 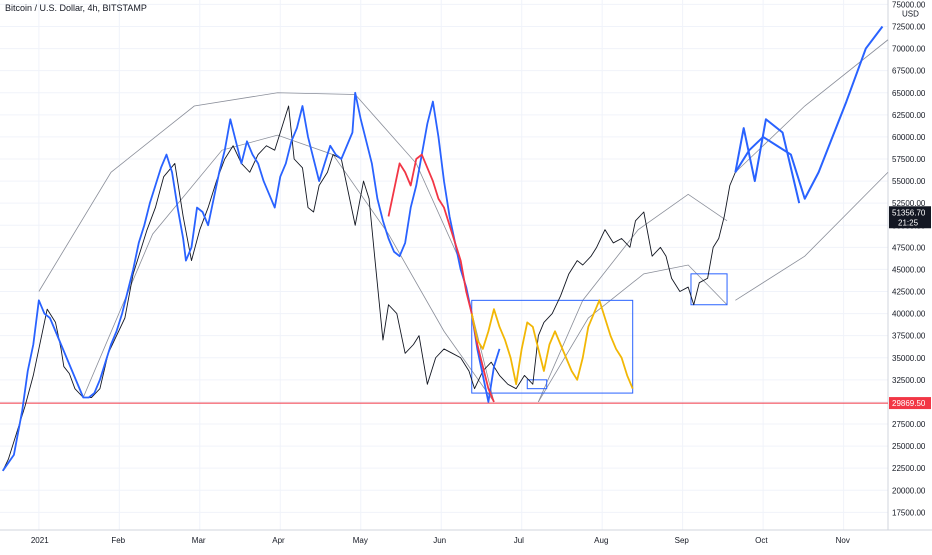 I want to click on x-tick-label: Sep, so click(x=682, y=540).